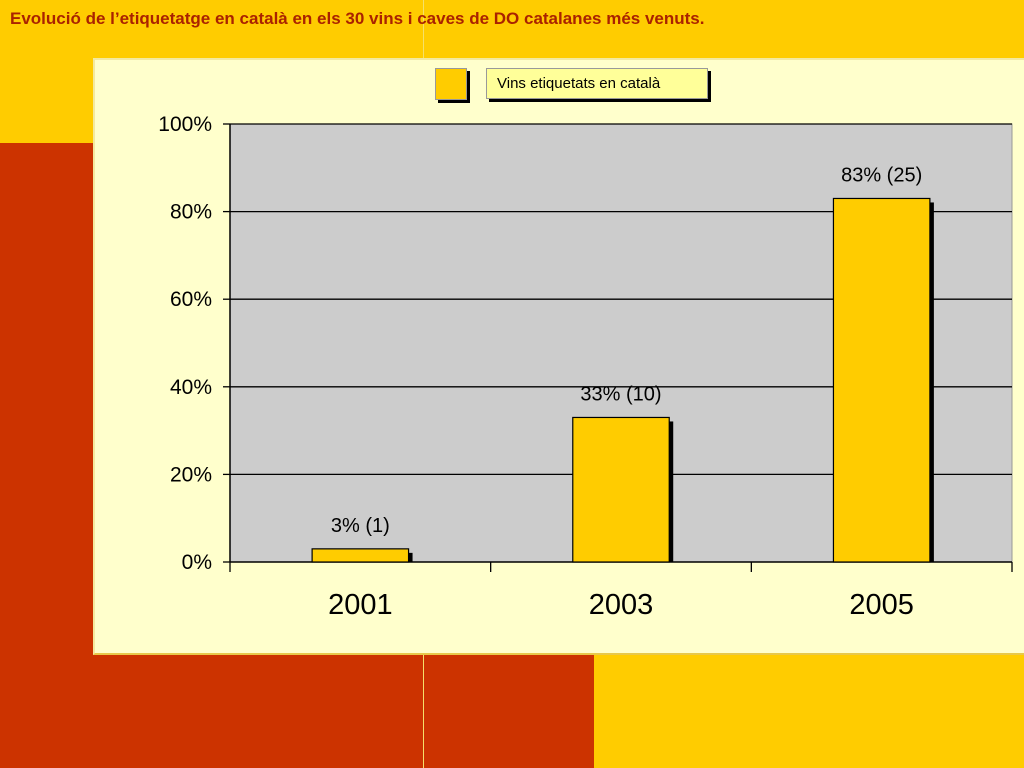  Describe the element at coordinates (881, 175) in the screenshot. I see `data-label: 83% (25)` at that location.